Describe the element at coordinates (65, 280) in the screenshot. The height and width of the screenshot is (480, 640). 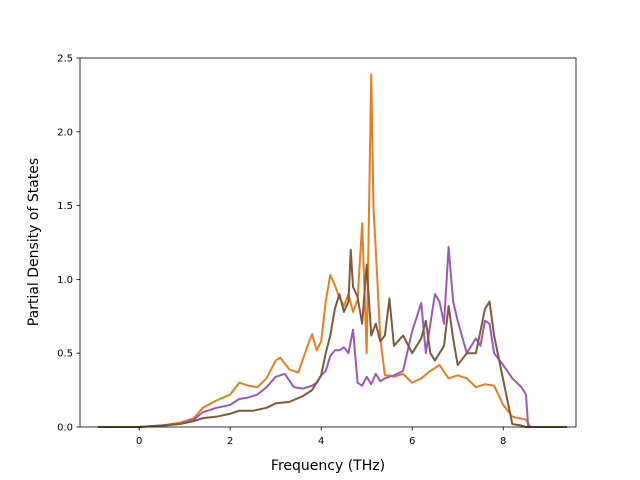
I see `y-tick-label: 1.0` at that location.